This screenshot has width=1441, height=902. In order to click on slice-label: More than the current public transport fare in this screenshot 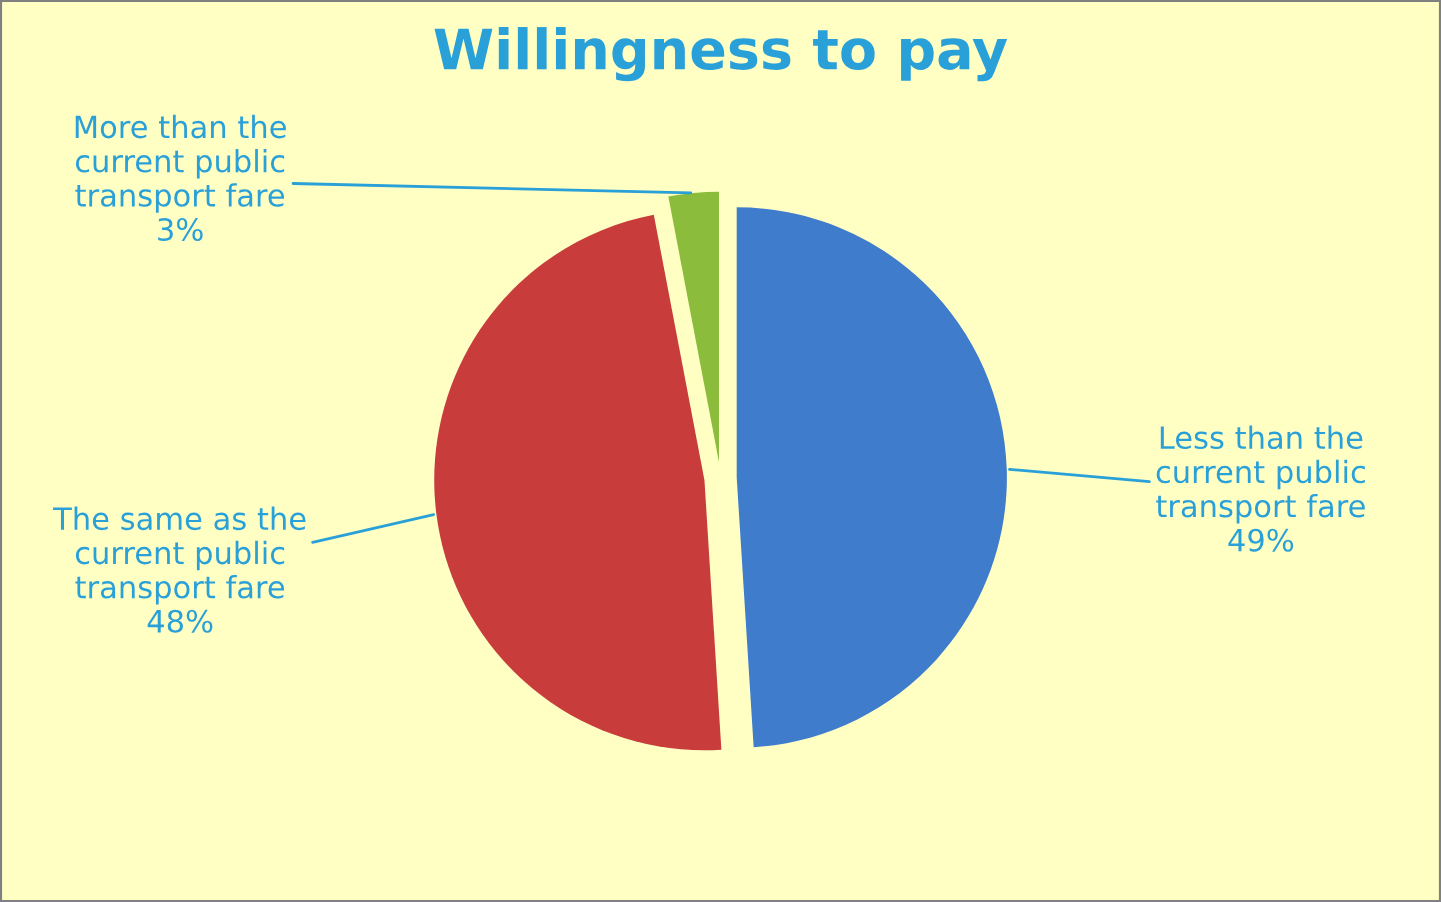, I will do `click(180, 163)`.